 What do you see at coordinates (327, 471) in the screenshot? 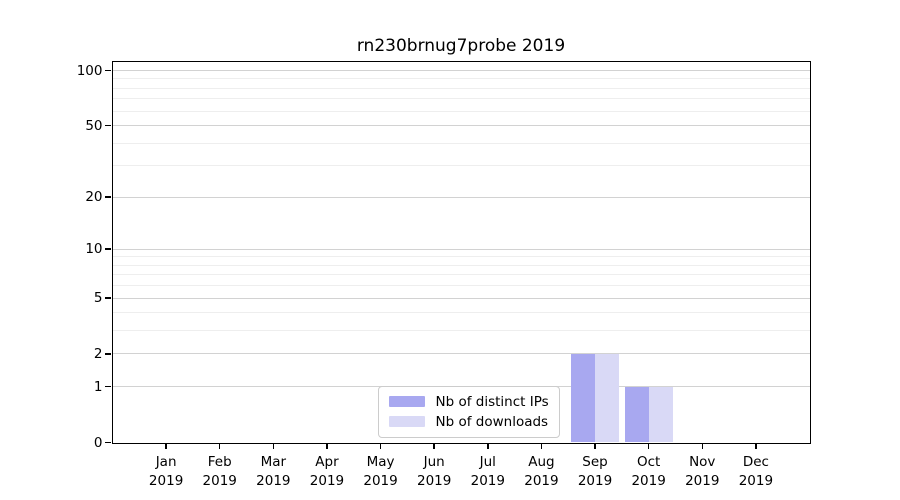
I see `x-axis-tick-label: Apr 2019` at bounding box center [327, 471].